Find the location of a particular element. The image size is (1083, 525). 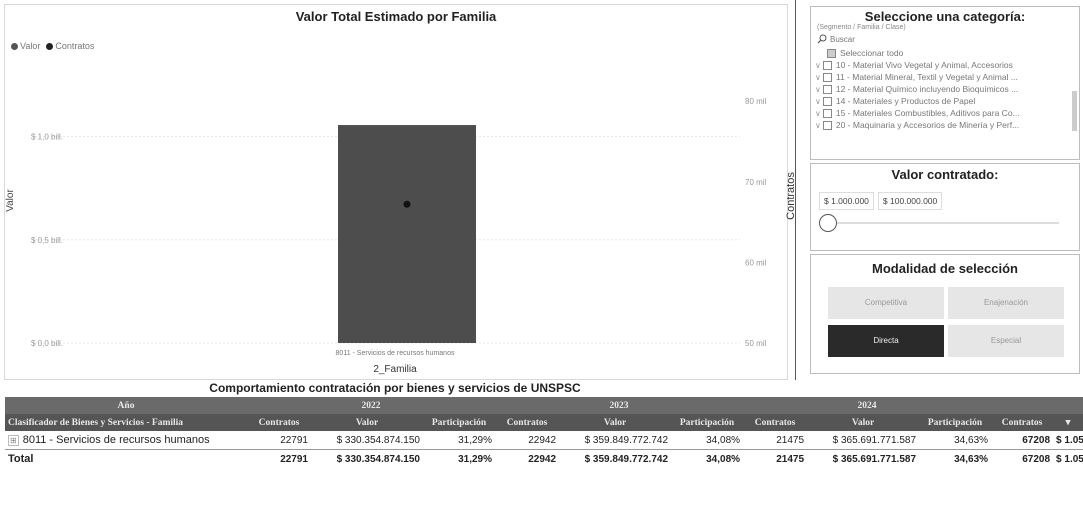

points is located at coordinates (407, 204).